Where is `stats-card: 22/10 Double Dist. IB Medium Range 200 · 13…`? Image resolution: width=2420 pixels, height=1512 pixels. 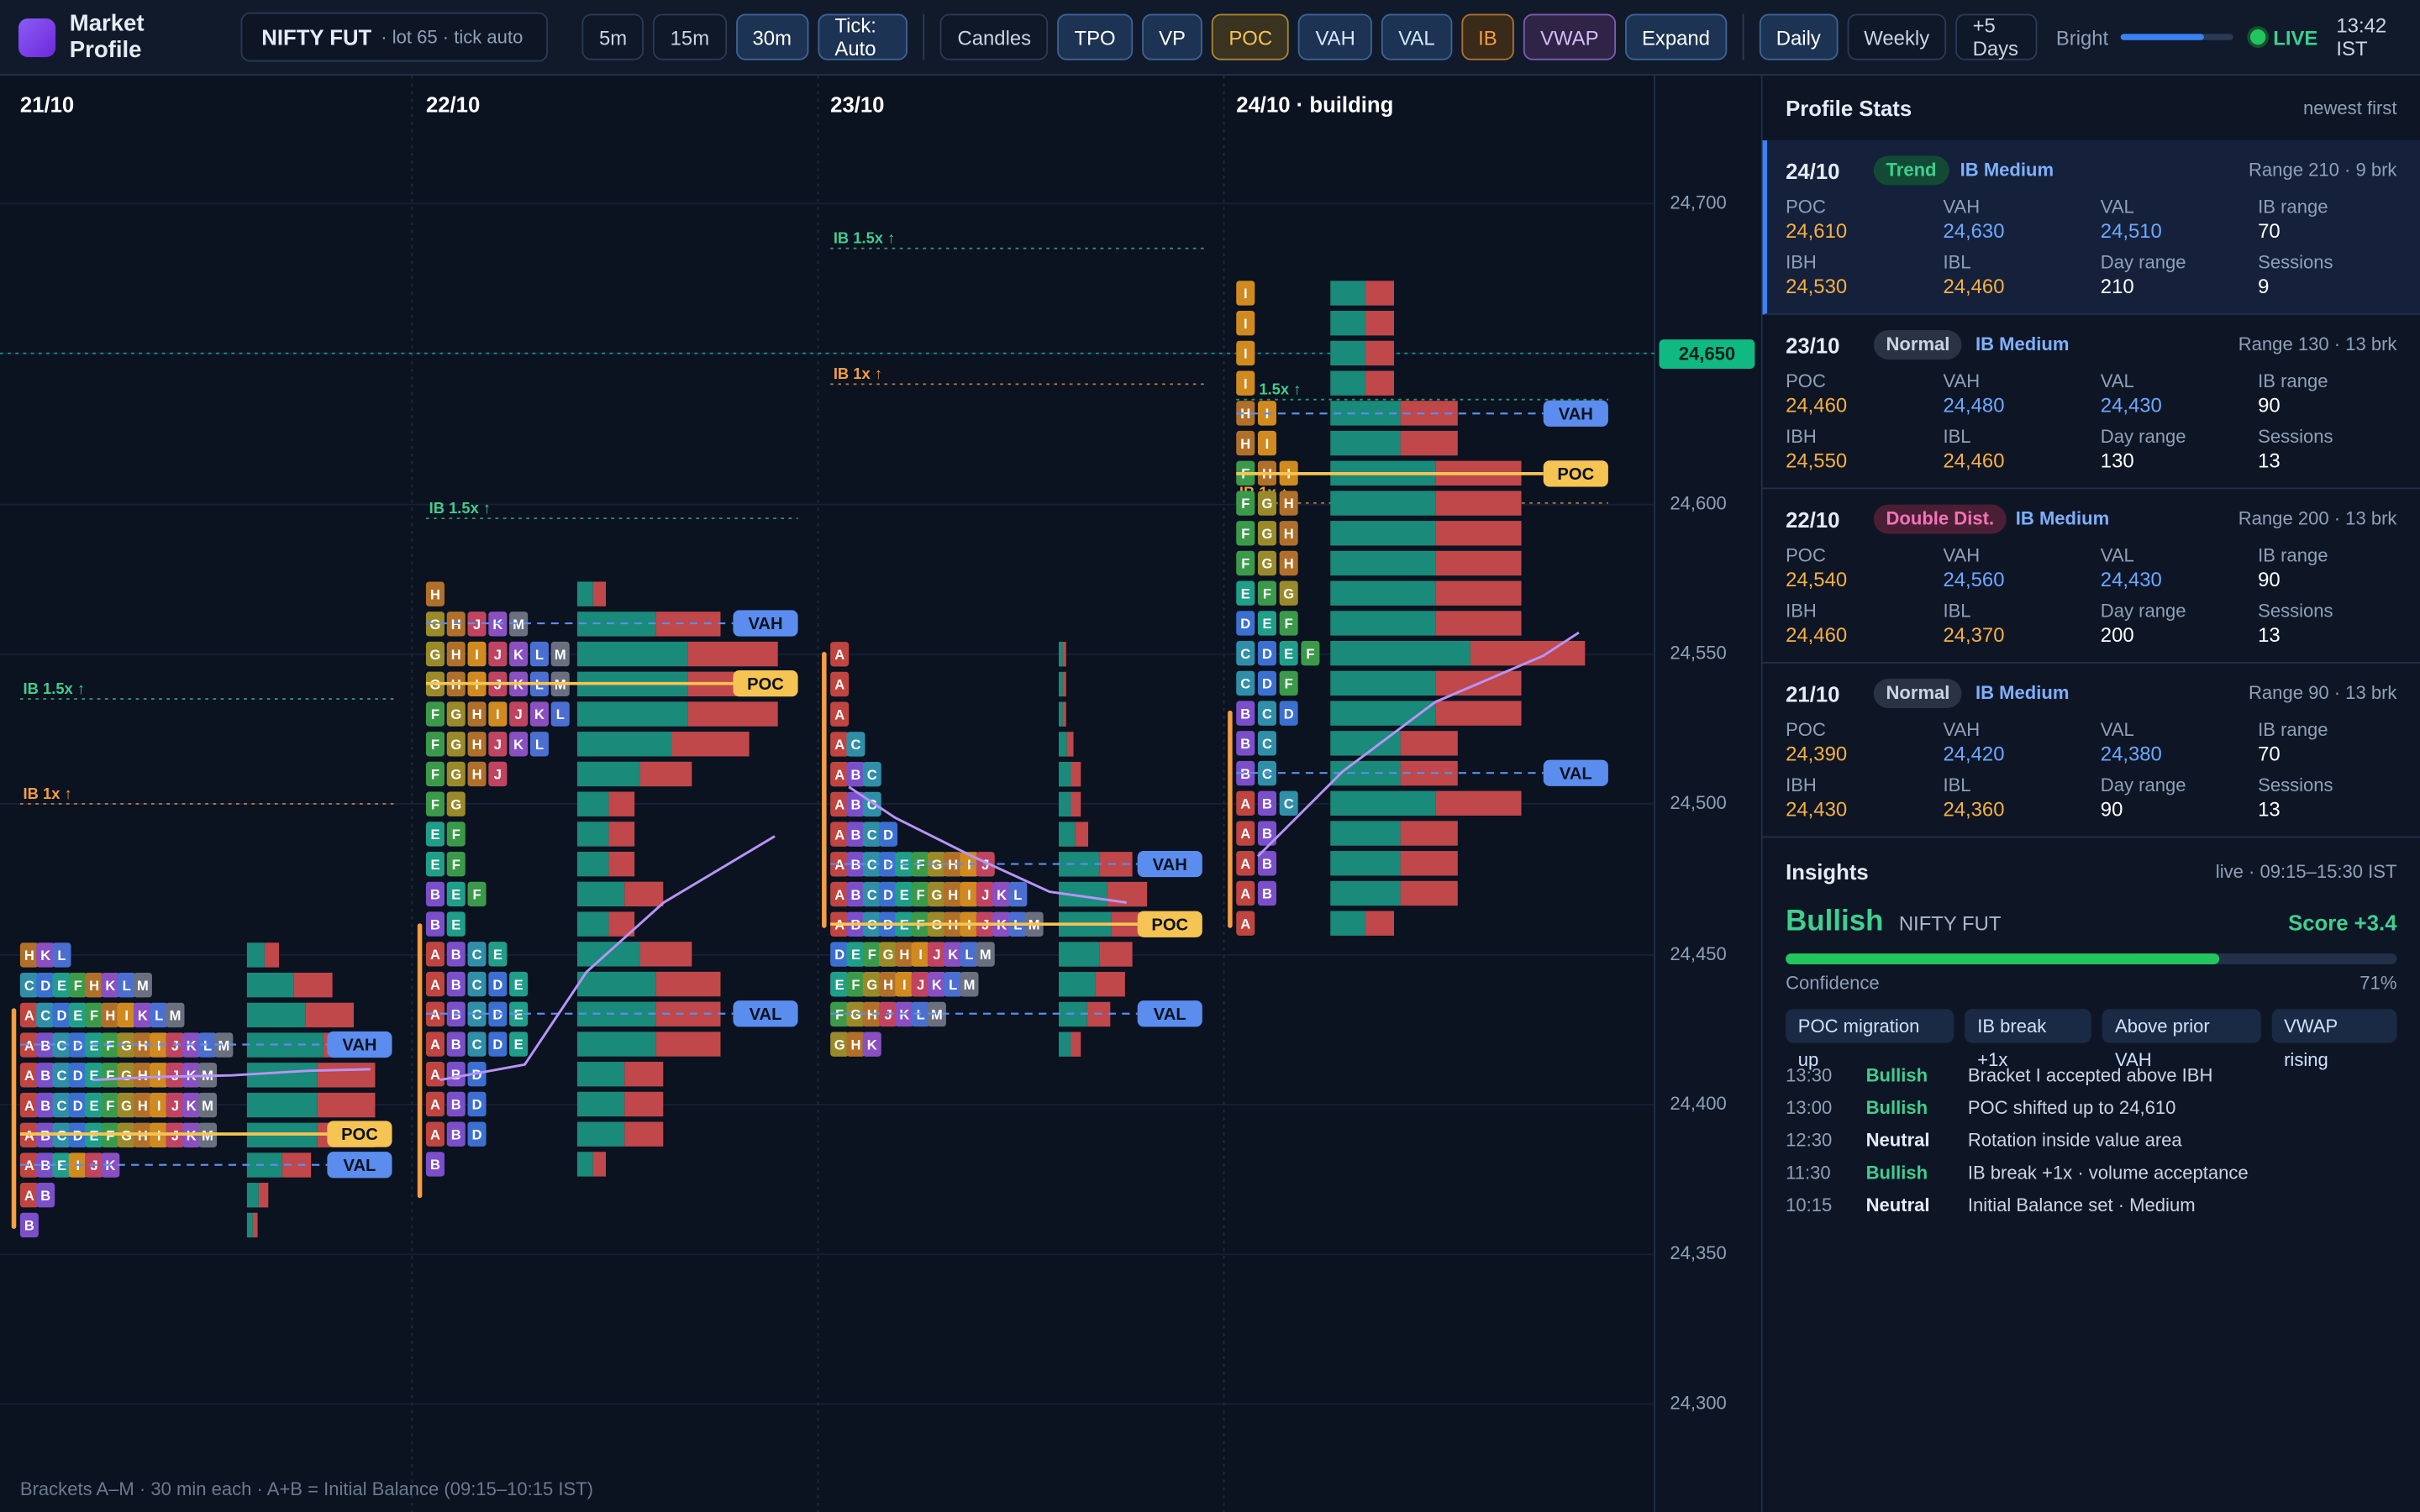 stats-card: 22/10 Double Dist. IB Medium Range 200 · 13… is located at coordinates (2091, 576).